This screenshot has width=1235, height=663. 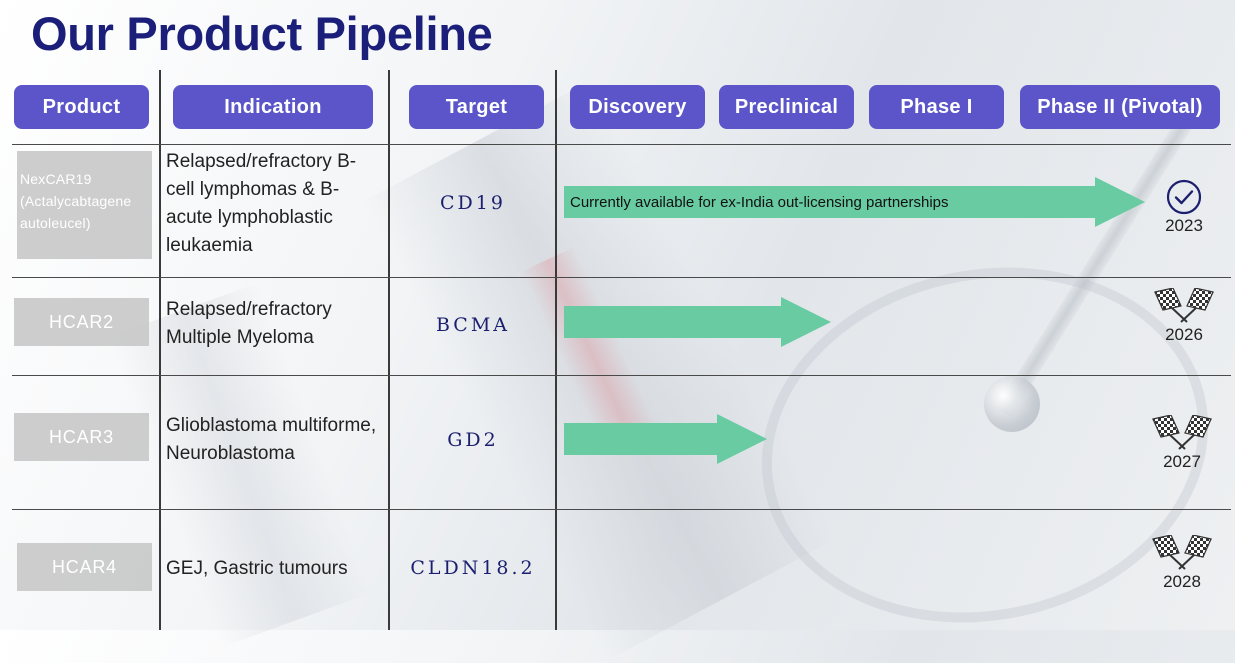 What do you see at coordinates (637, 107) in the screenshot?
I see `header-discovery: Discovery` at bounding box center [637, 107].